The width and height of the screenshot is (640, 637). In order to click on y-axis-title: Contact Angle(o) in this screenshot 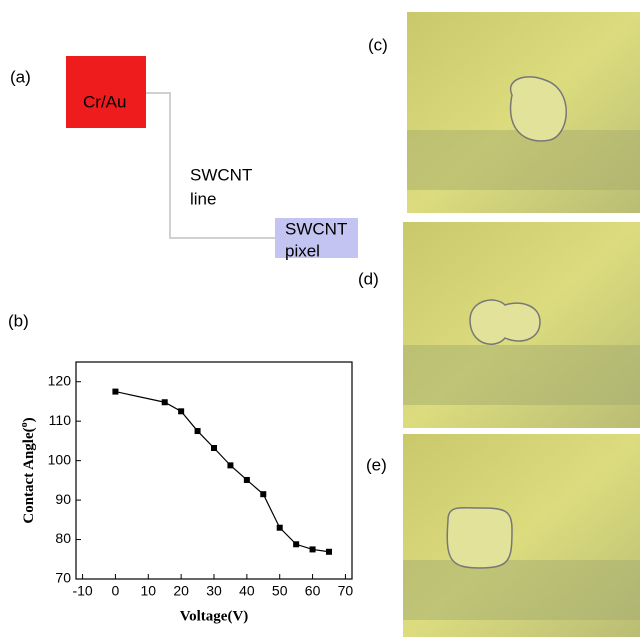, I will do `click(28, 470)`.